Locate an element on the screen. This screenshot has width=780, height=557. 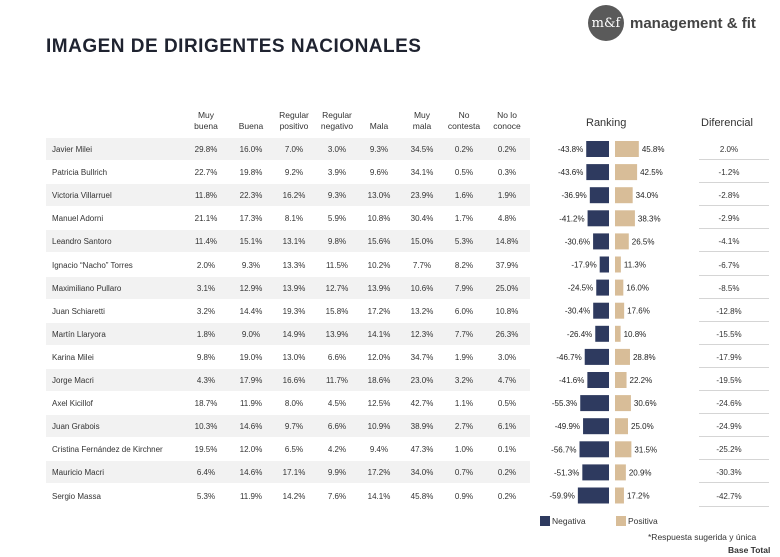
table-cell: 4.3% is located at coordinates (206, 380).